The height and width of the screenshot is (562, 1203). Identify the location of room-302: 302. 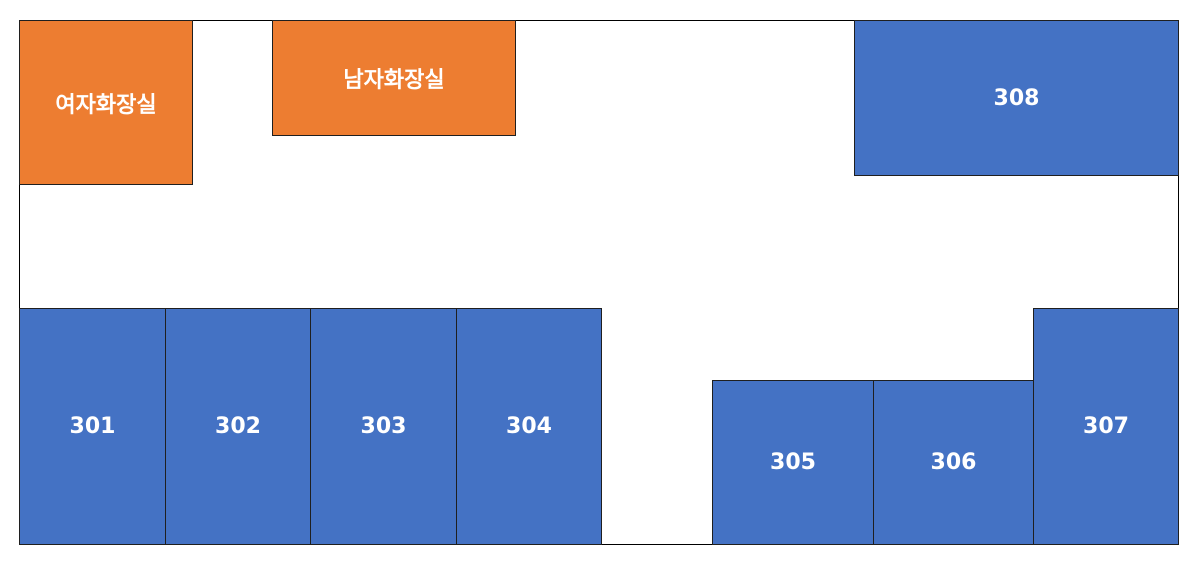
(238, 426).